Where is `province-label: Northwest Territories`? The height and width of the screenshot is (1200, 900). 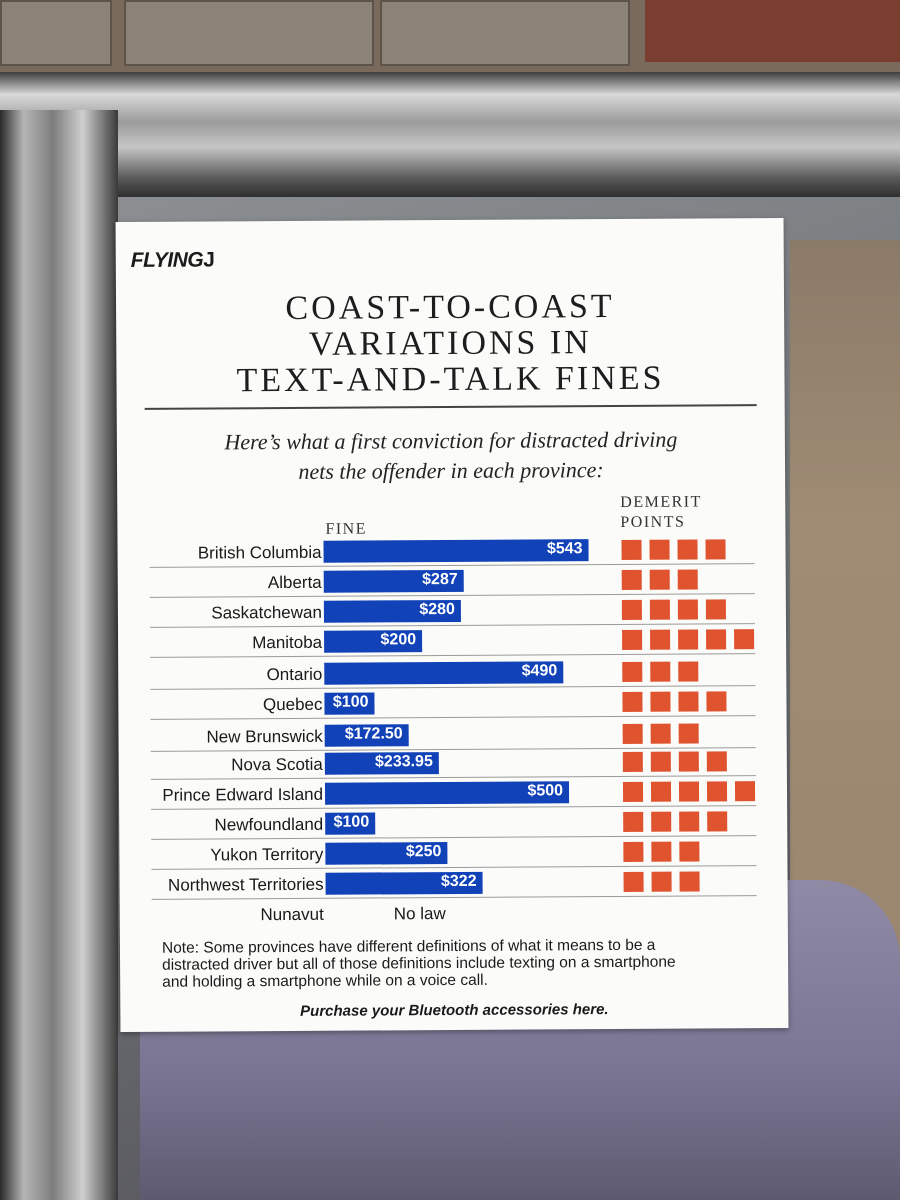
province-label: Northwest Territories is located at coordinates (245, 884).